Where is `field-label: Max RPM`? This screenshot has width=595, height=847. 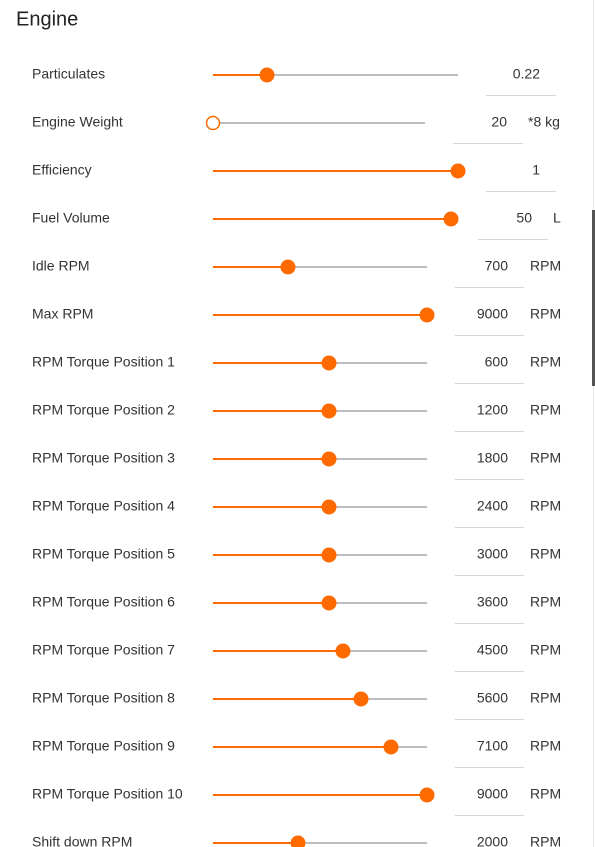 field-label: Max RPM is located at coordinates (62, 314).